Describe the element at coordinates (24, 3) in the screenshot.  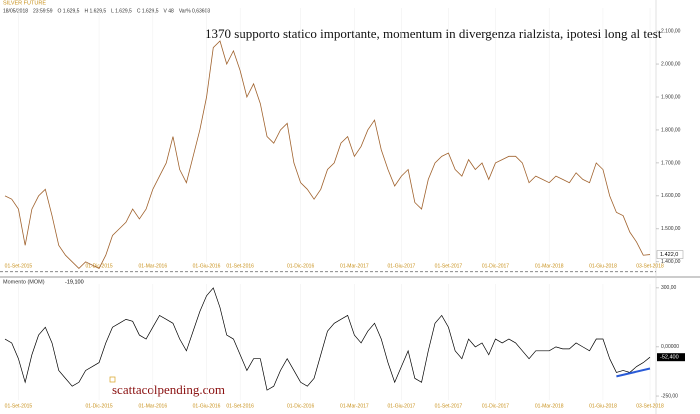
I see `chart-title: SILVER FUTURE` at that location.